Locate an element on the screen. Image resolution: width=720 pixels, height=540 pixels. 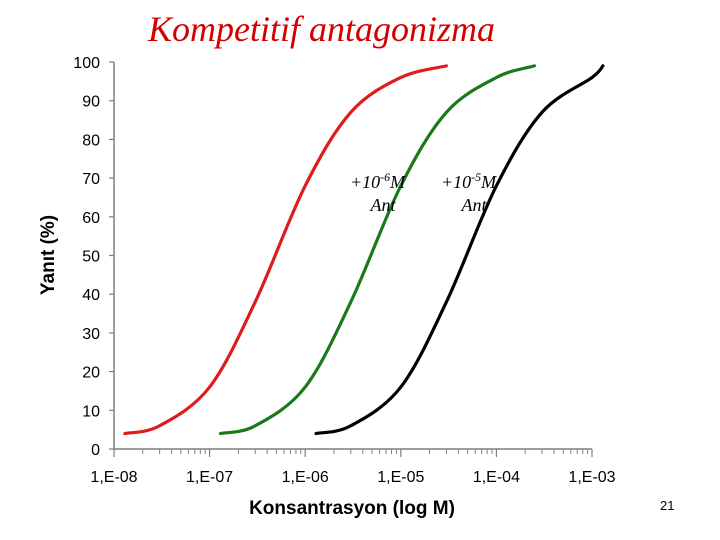
y-tick-label: 20 is located at coordinates (91, 373).